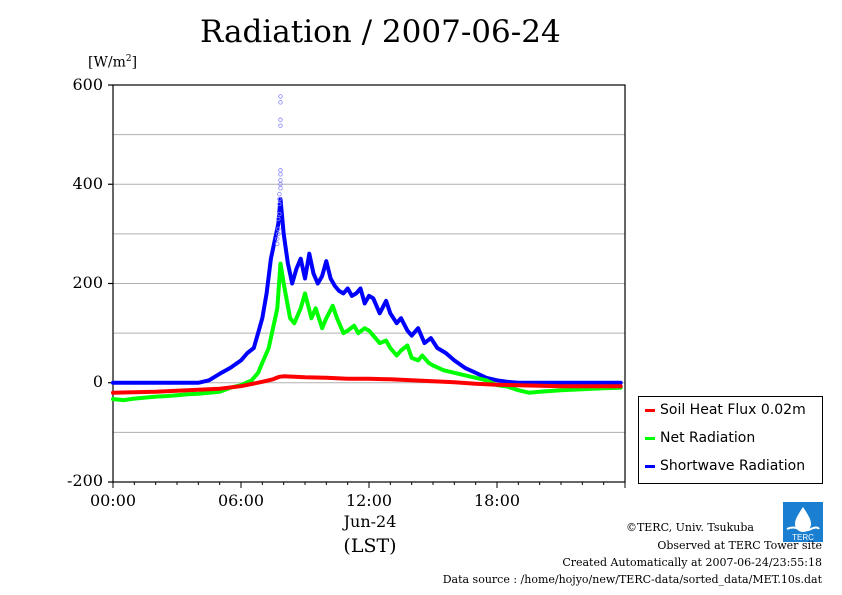 The width and height of the screenshot is (842, 595). What do you see at coordinates (87, 282) in the screenshot?
I see `y-tick-label: 200` at bounding box center [87, 282].